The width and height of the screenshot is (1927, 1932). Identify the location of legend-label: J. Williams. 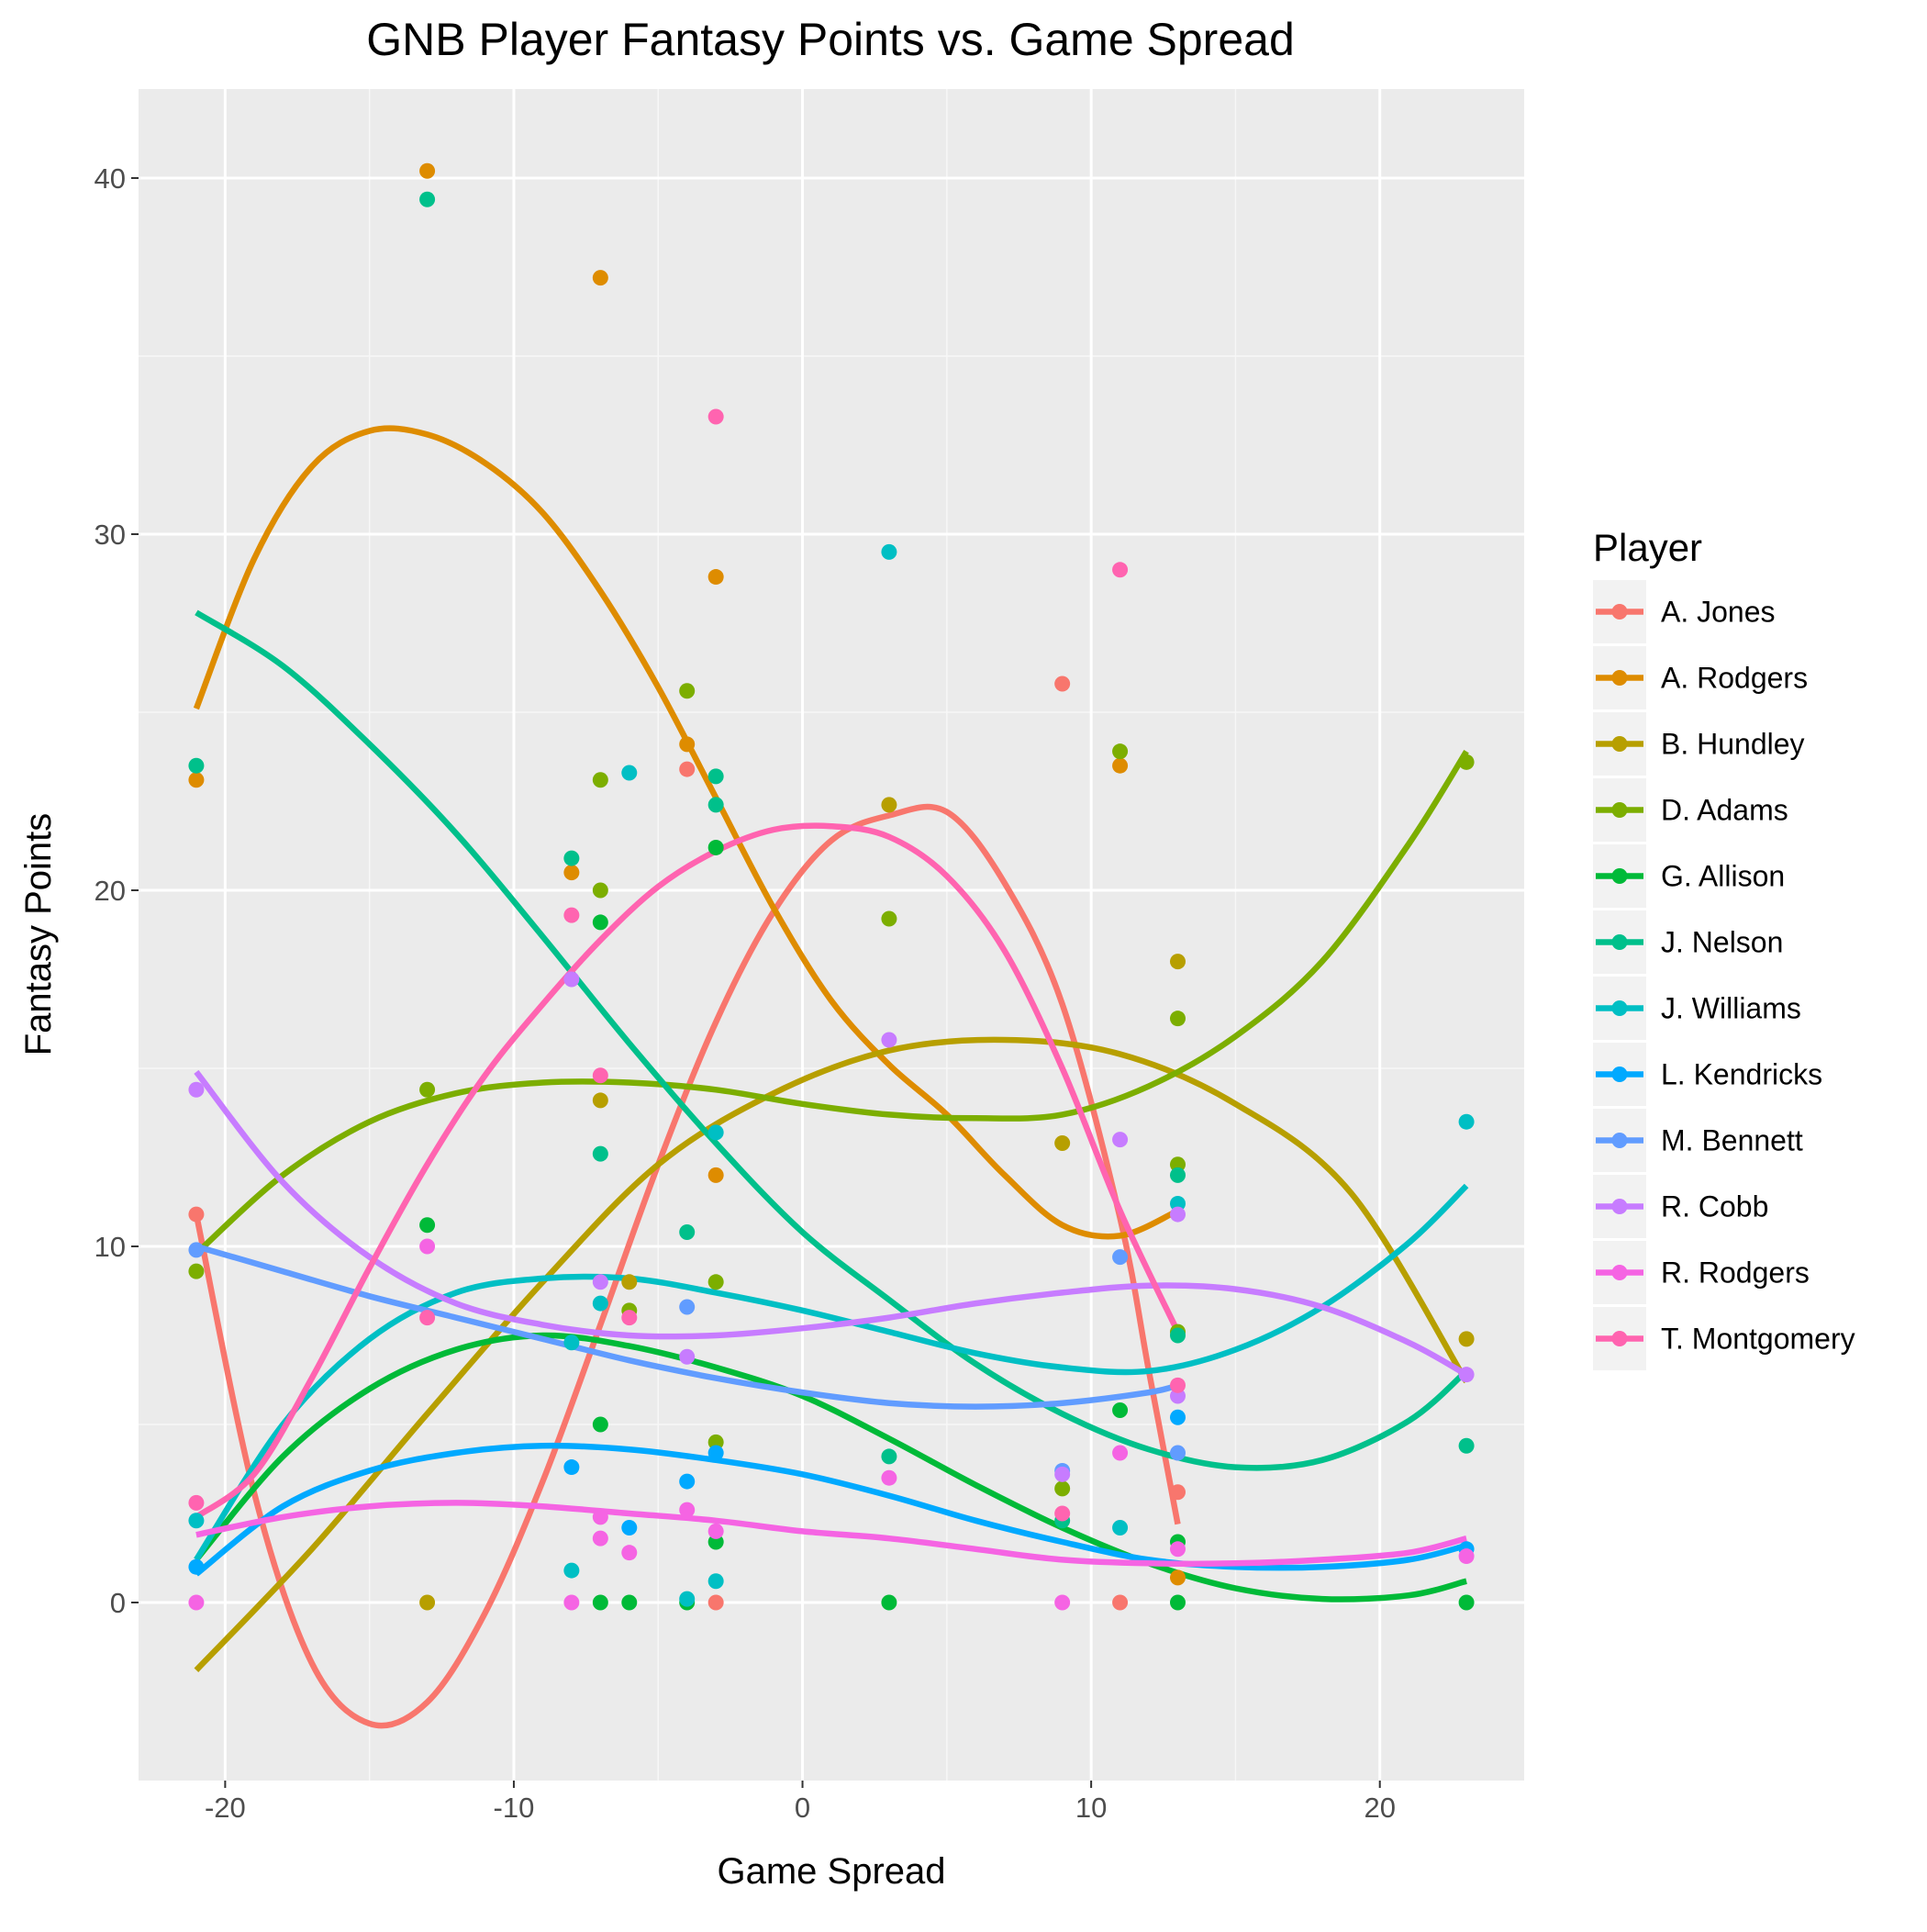
(1731, 1008).